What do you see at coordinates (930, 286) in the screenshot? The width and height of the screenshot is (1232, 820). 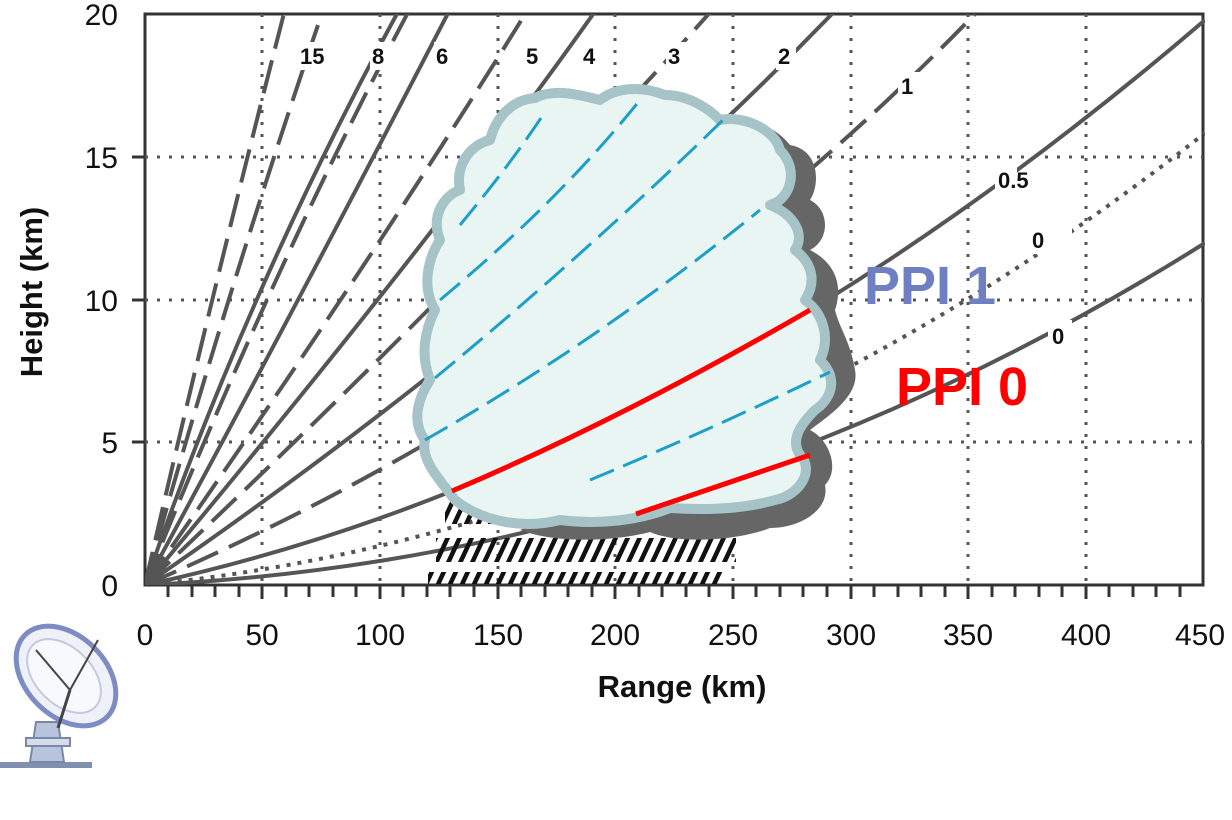 I see `ppi-1-label: PPI 1` at bounding box center [930, 286].